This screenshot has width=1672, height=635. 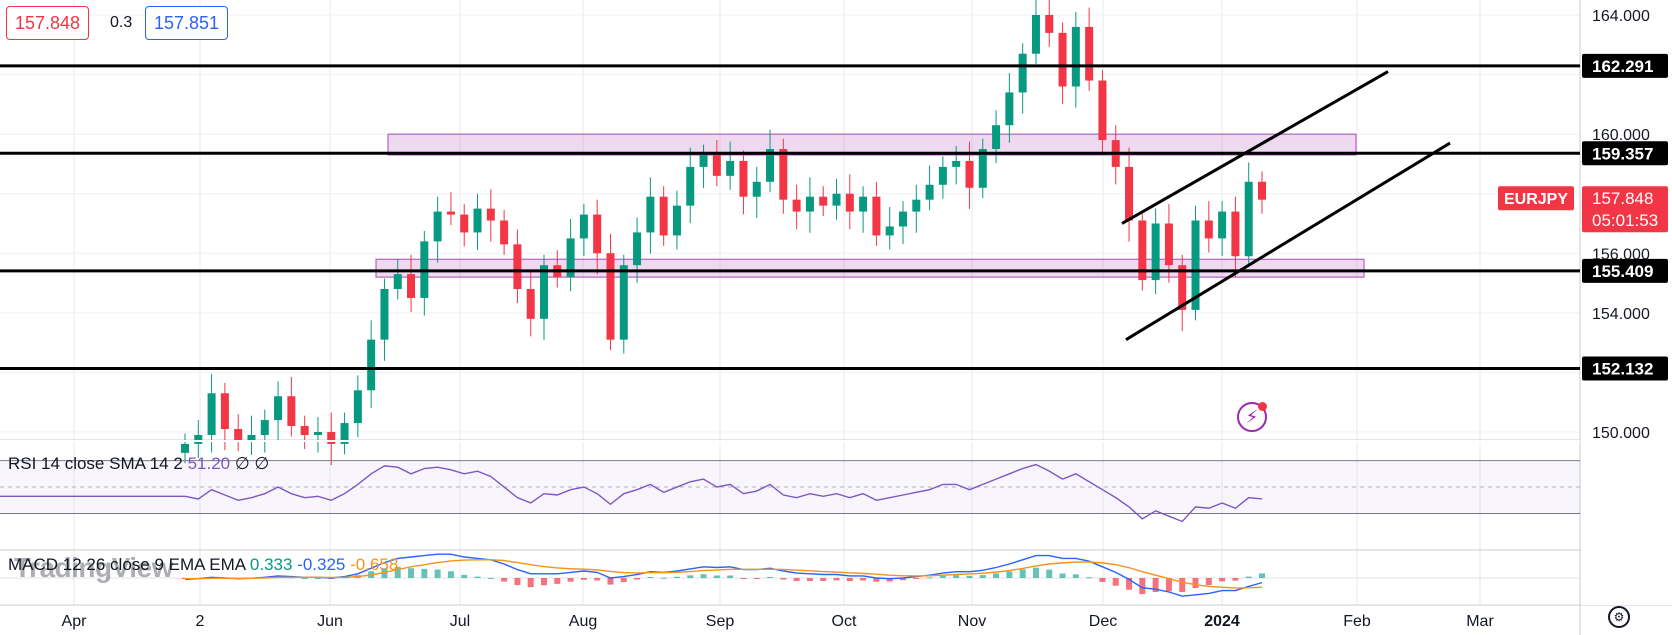 What do you see at coordinates (1621, 135) in the screenshot?
I see `y-tick-label-5: 160.000` at bounding box center [1621, 135].